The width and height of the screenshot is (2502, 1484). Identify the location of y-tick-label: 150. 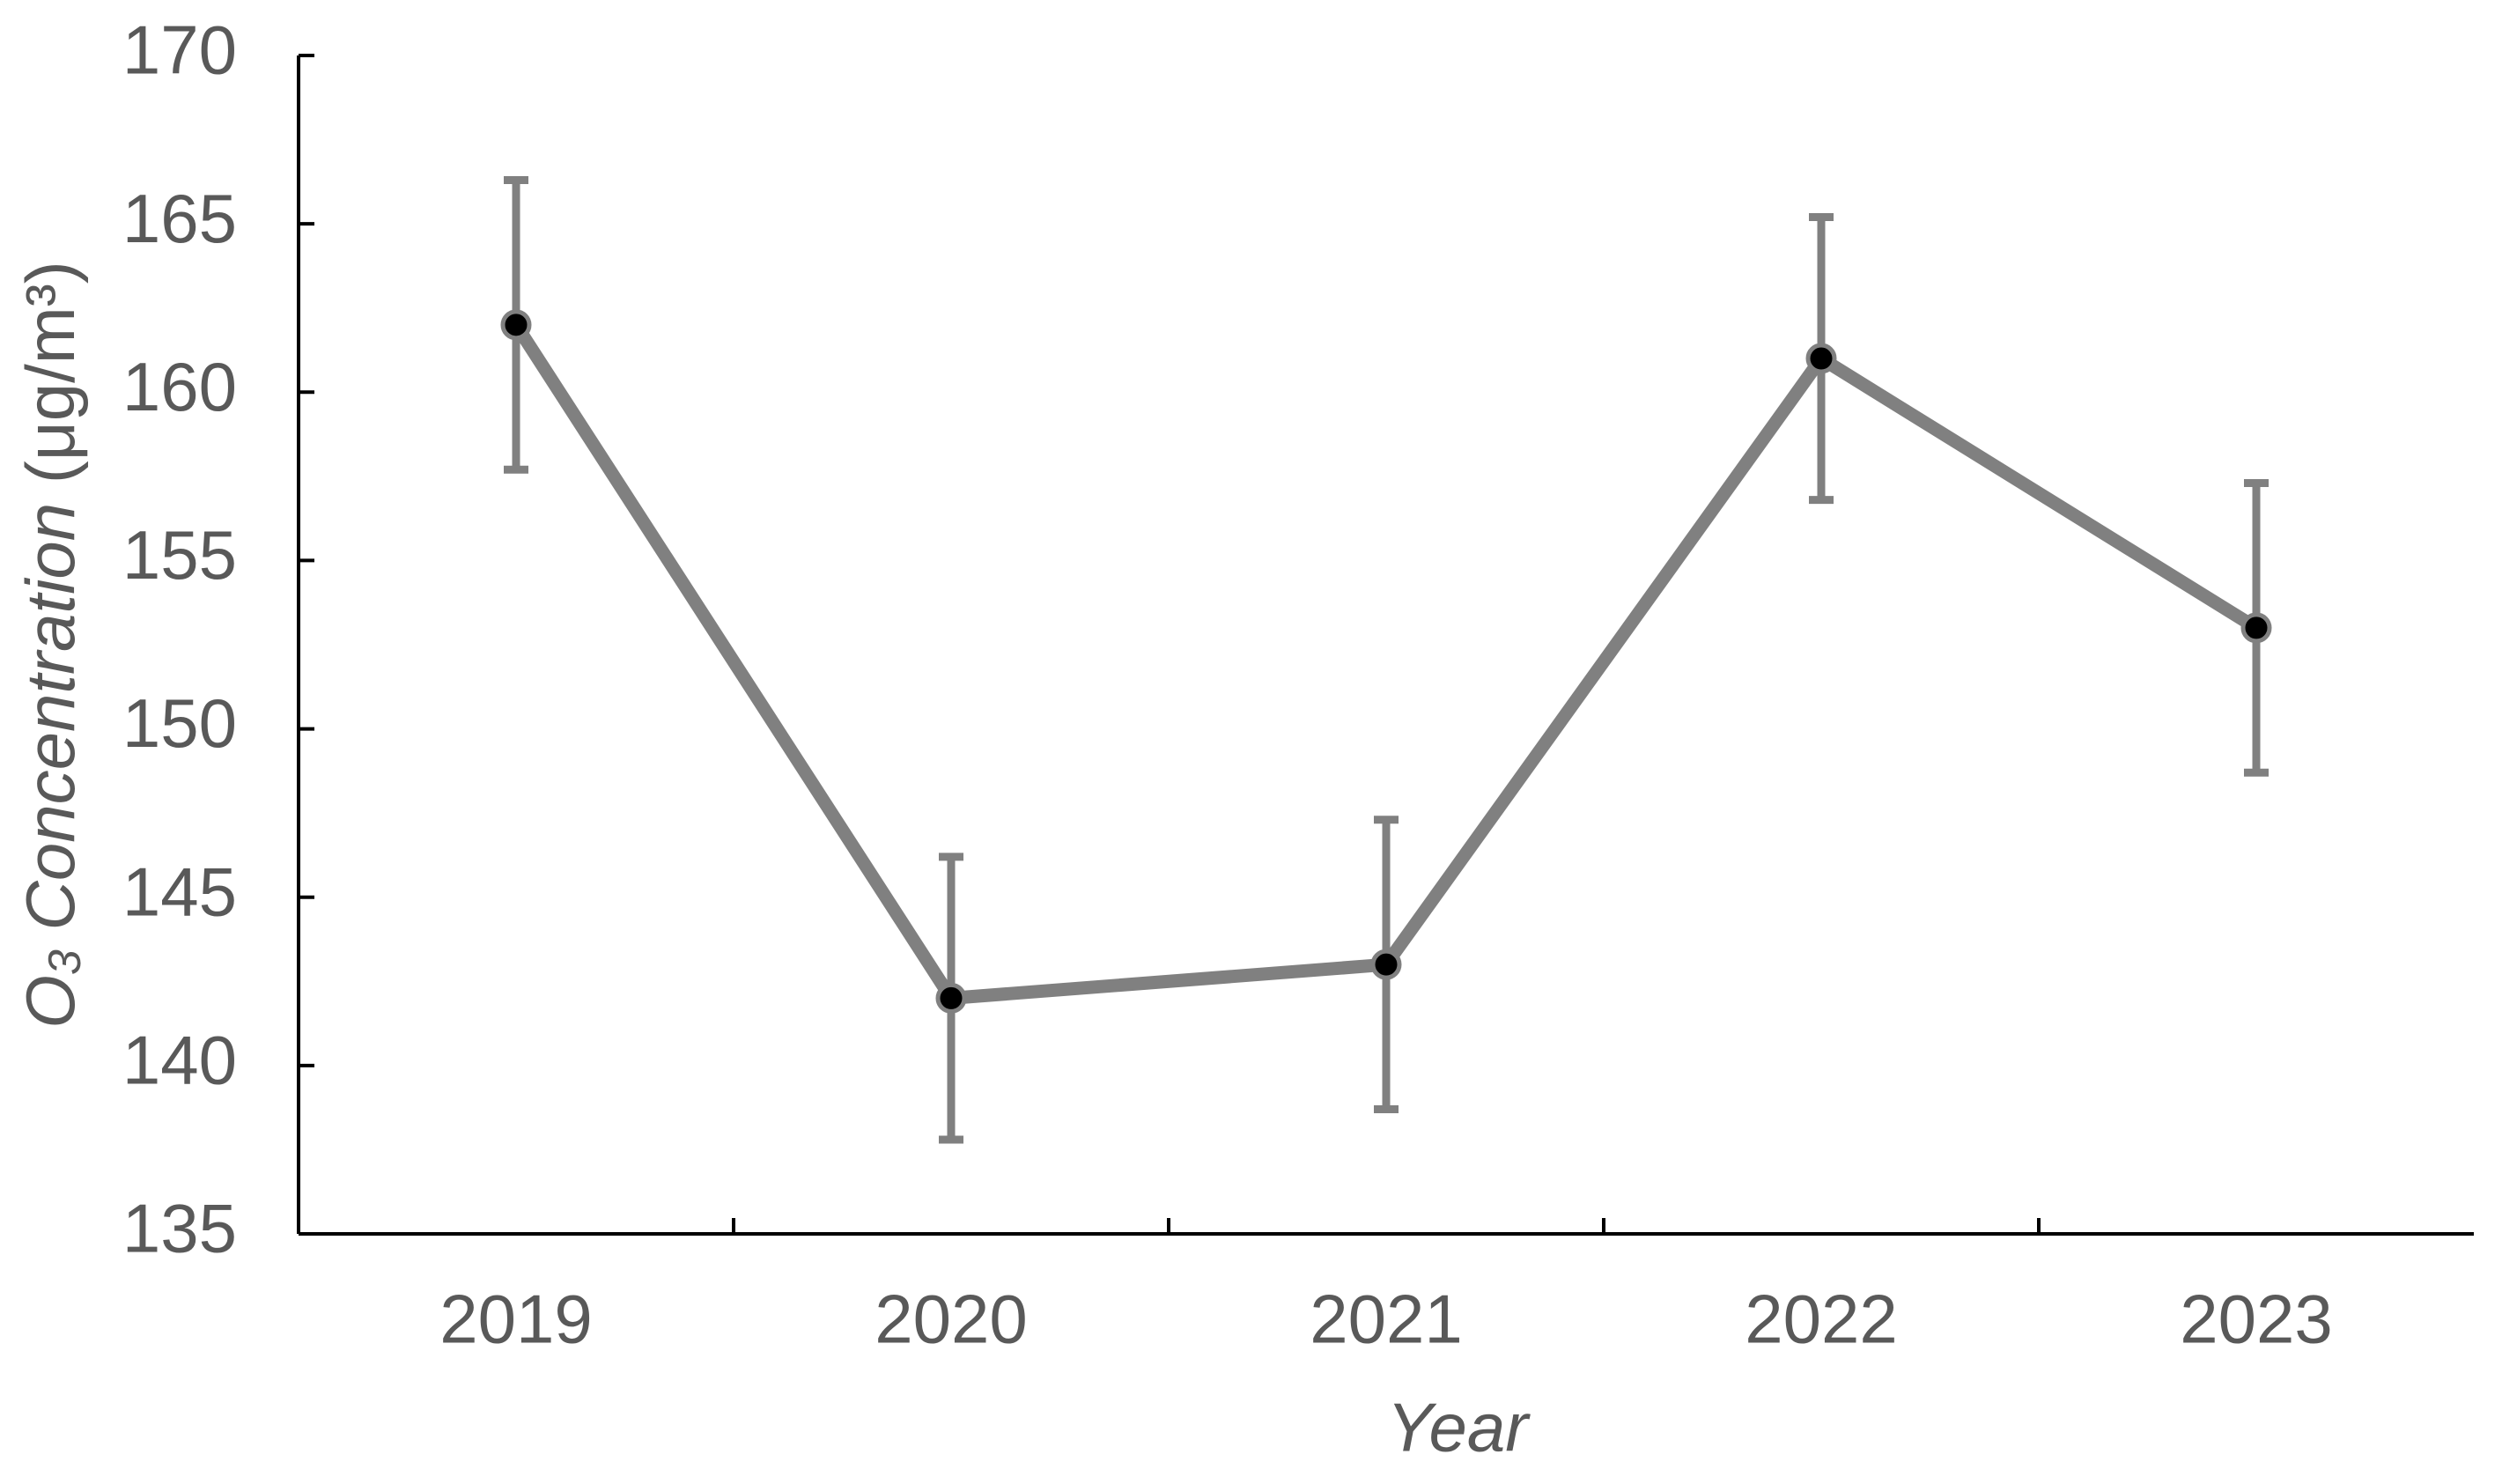
(179, 723).